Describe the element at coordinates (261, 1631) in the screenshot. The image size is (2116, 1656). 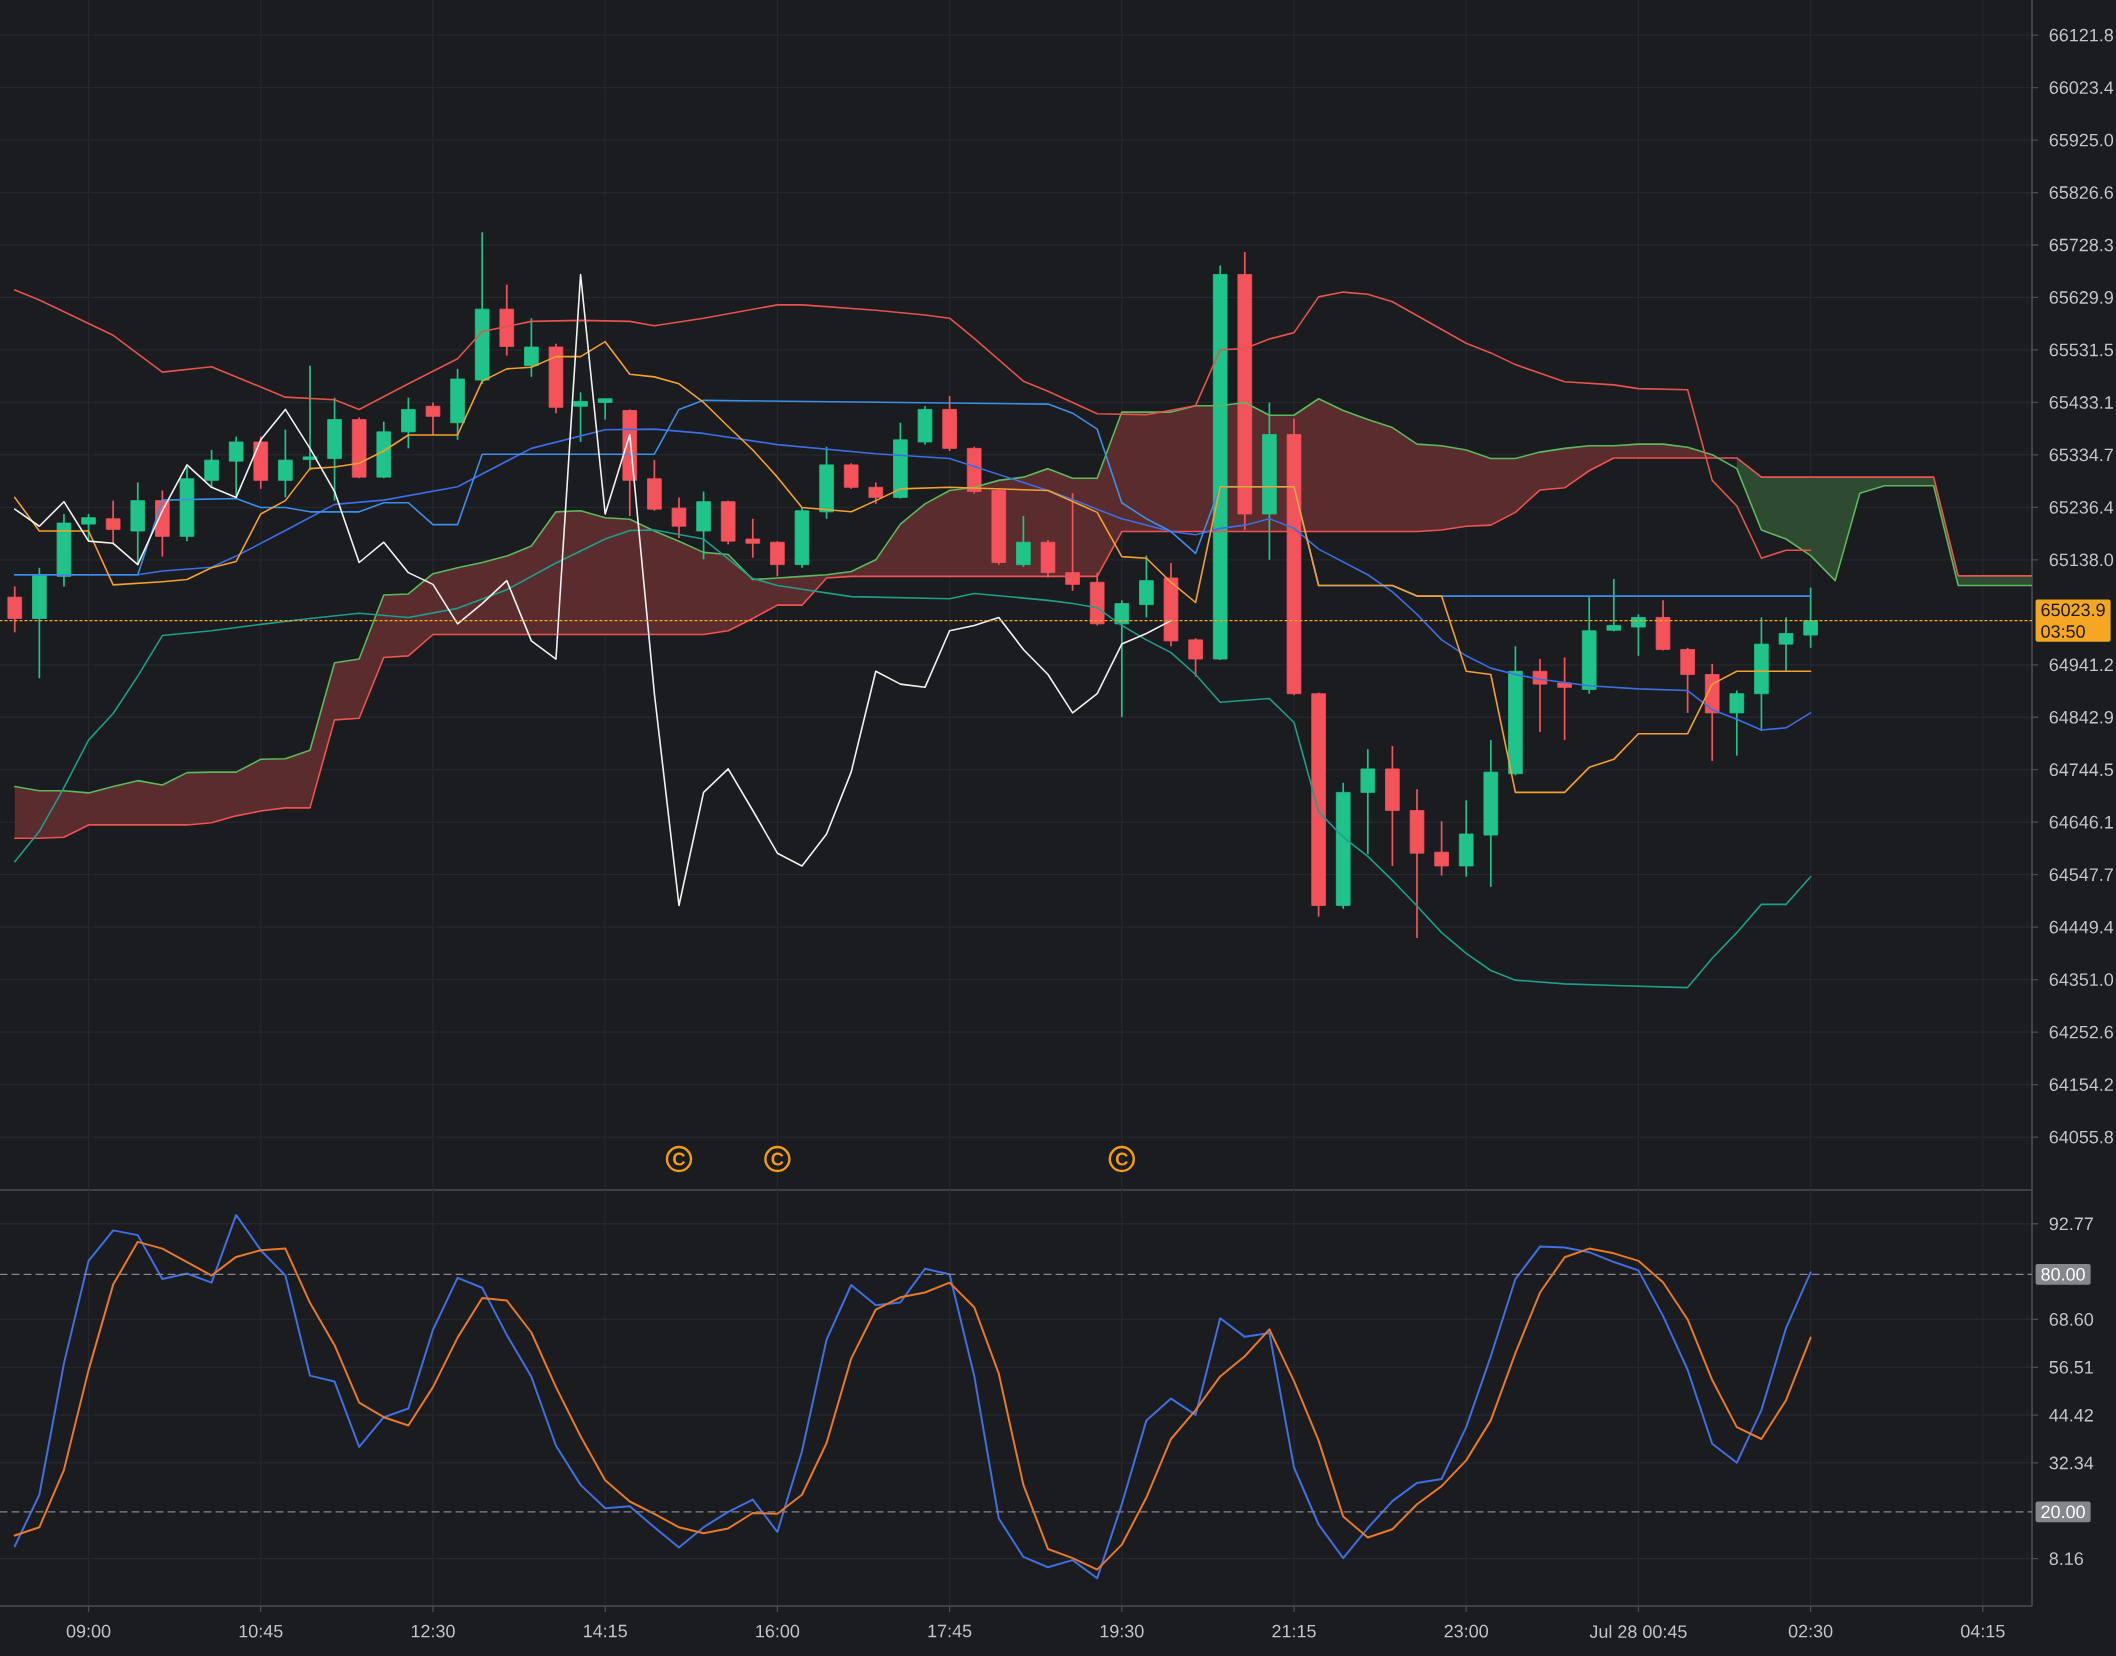
I see `x-tick-label: 10:45` at that location.